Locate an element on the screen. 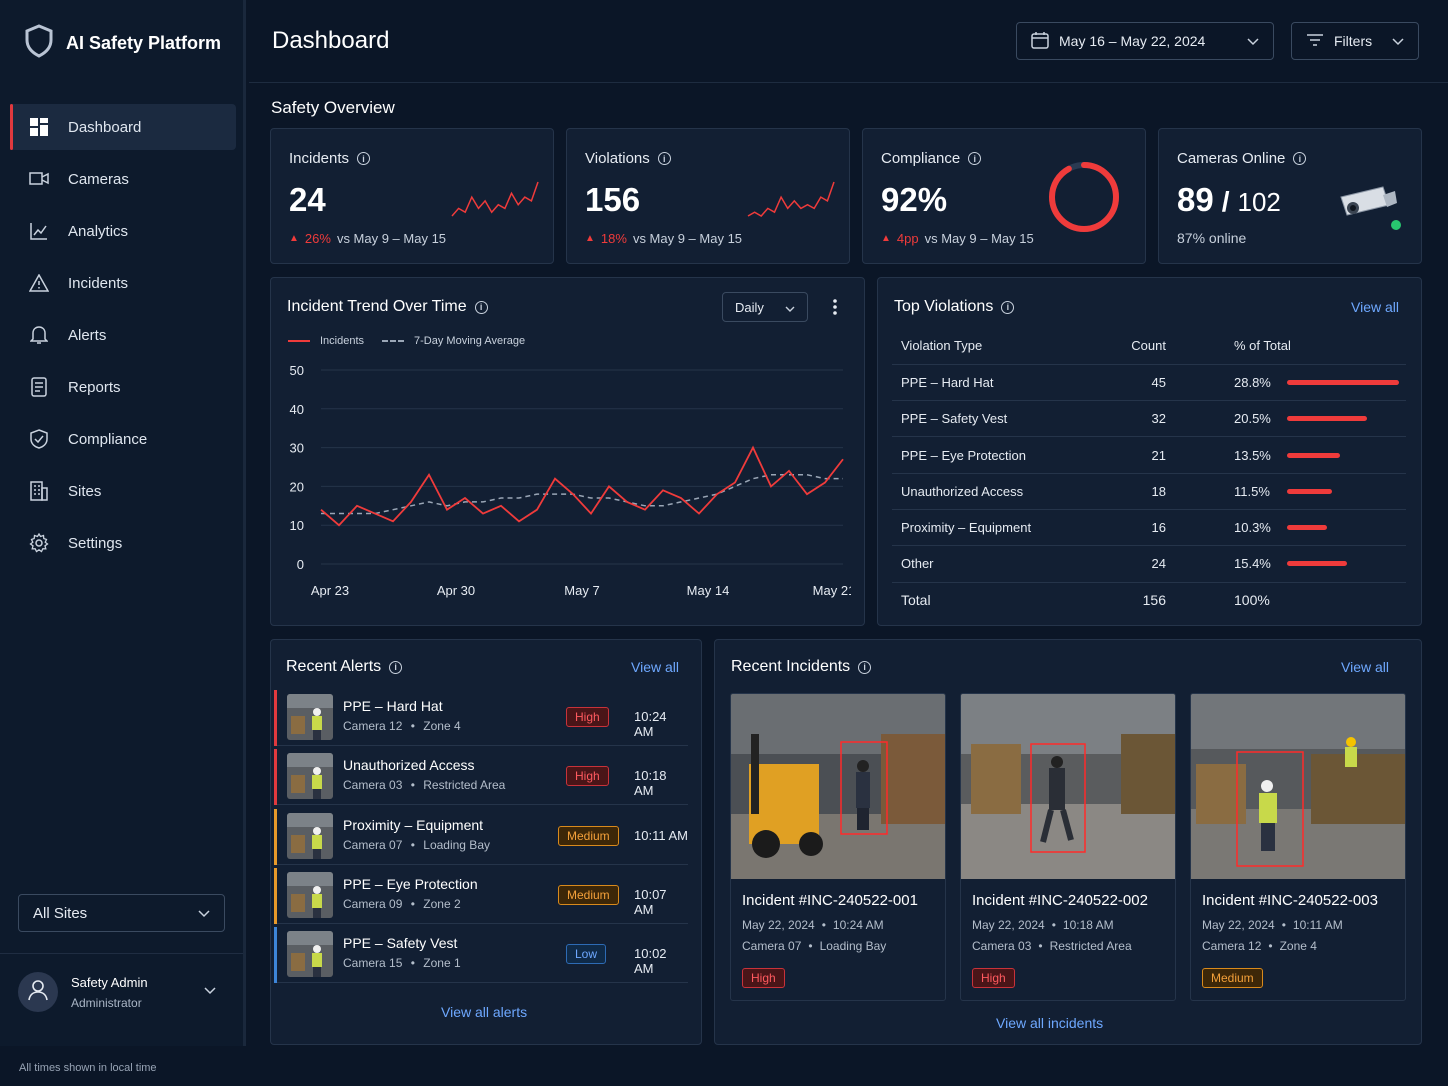  building-icon is located at coordinates (39, 491).